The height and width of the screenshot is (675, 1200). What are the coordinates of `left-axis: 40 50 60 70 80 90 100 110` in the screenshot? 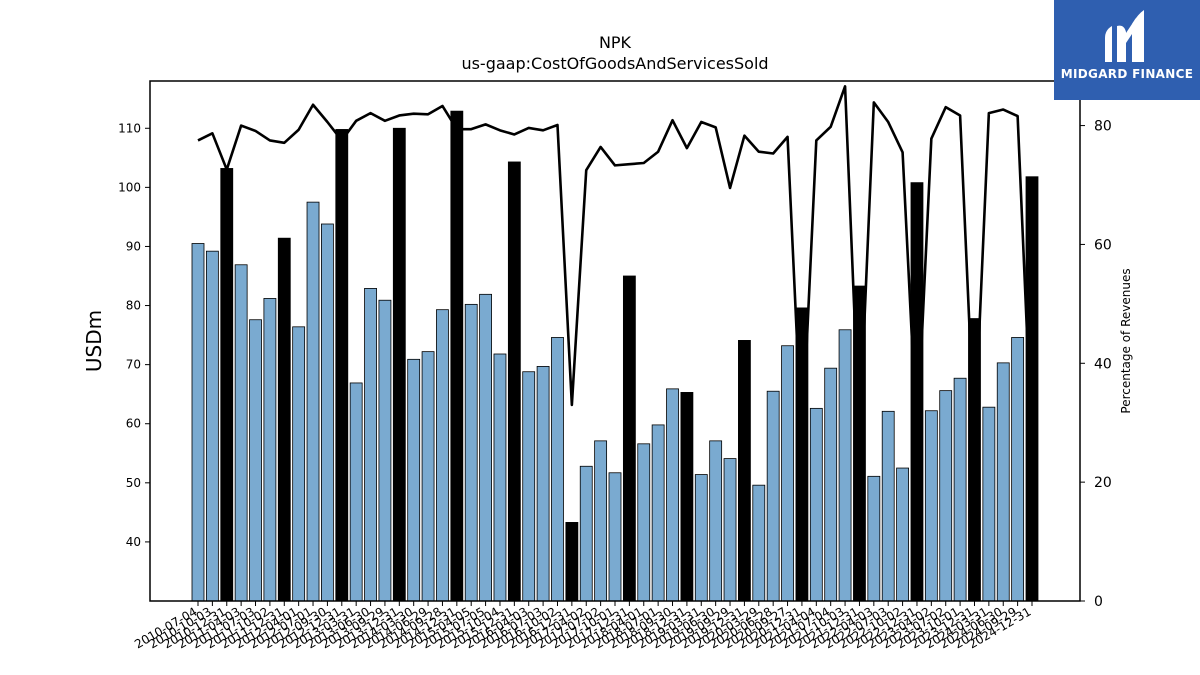 It's located at (134, 335).